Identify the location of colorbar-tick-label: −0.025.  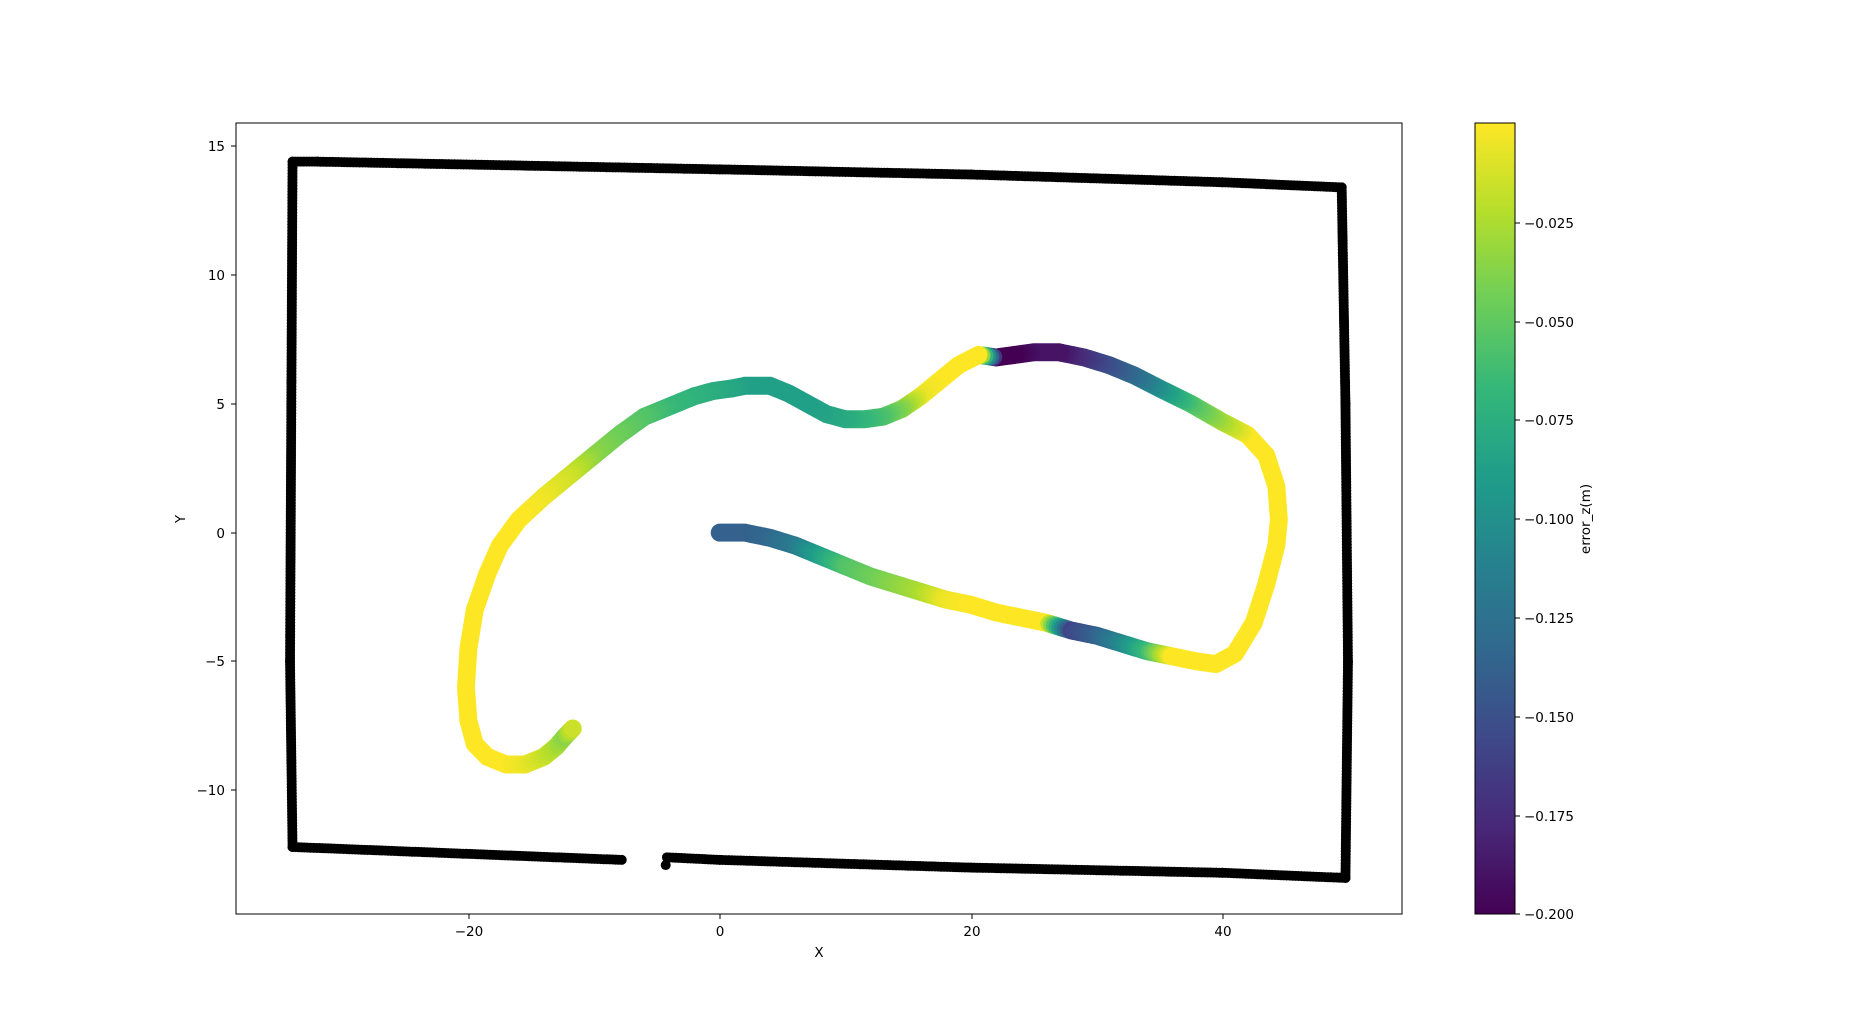
(1549, 224).